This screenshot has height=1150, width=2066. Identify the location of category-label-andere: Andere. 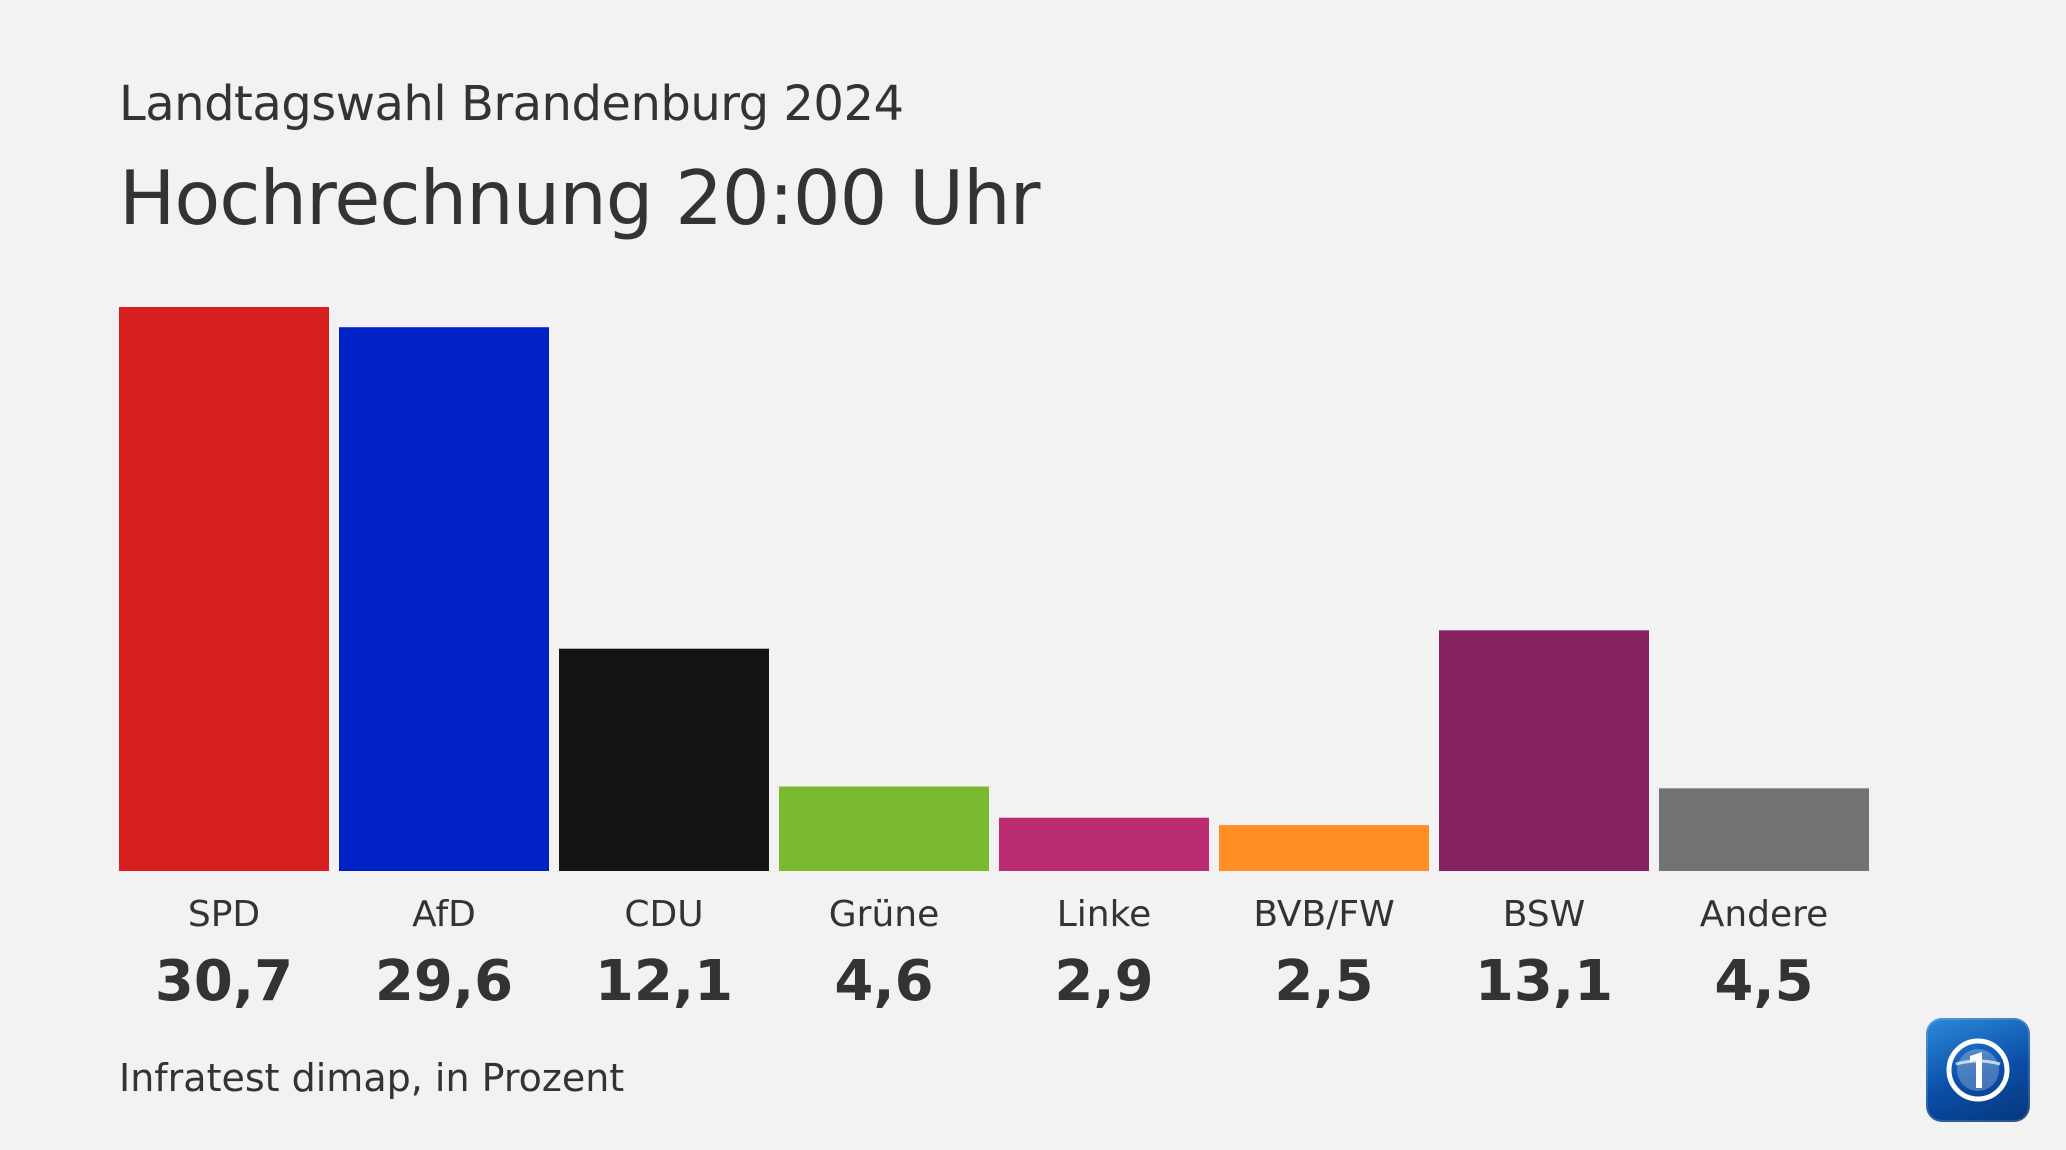
(1764, 914).